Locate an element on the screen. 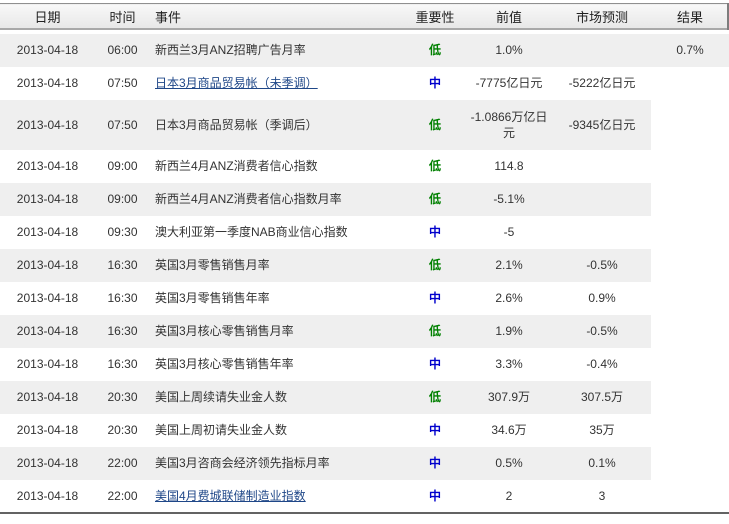 The height and width of the screenshot is (524, 729). cell-event: 英国3月核心零售销售月率 is located at coordinates (277, 331).